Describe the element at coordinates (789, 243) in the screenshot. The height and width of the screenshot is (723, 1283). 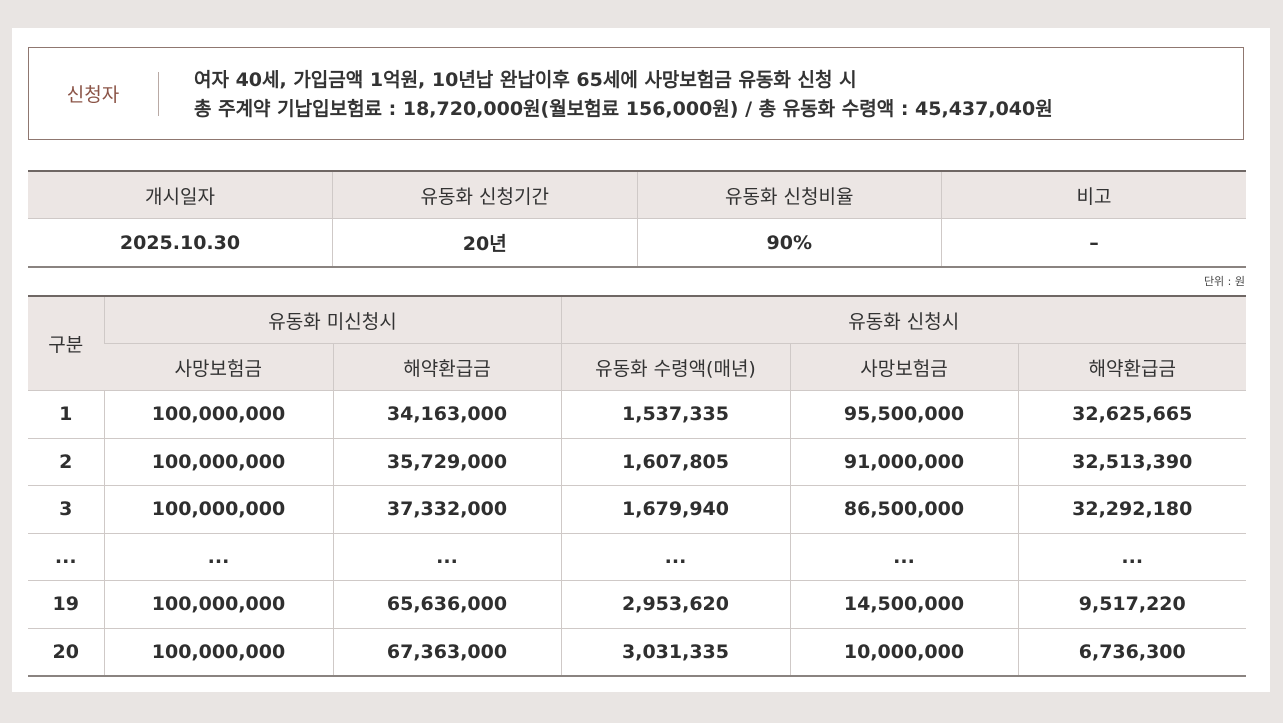
I see `data-cell: 90%` at that location.